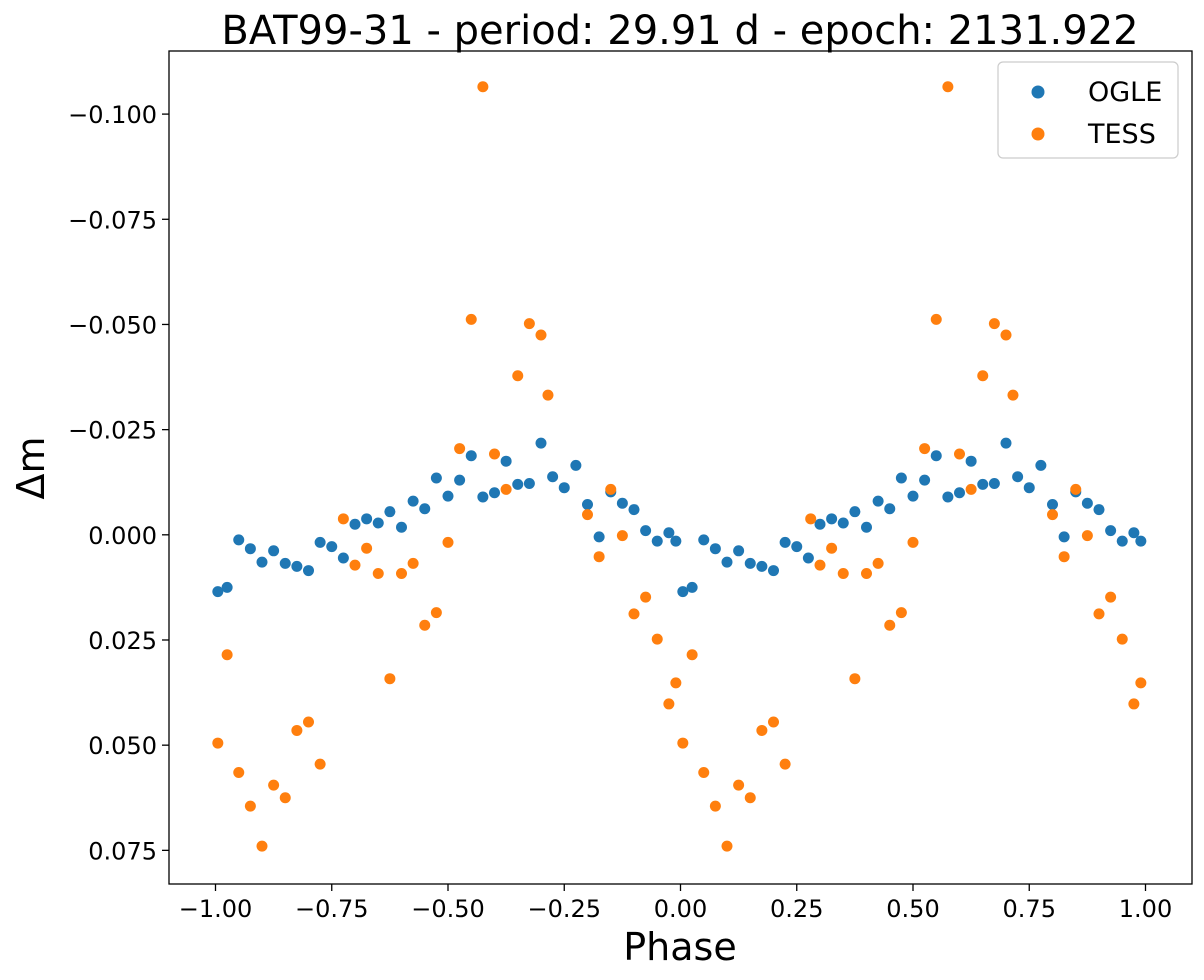  Describe the element at coordinates (1029, 909) in the screenshot. I see `x-tick-label: 0.75` at that location.